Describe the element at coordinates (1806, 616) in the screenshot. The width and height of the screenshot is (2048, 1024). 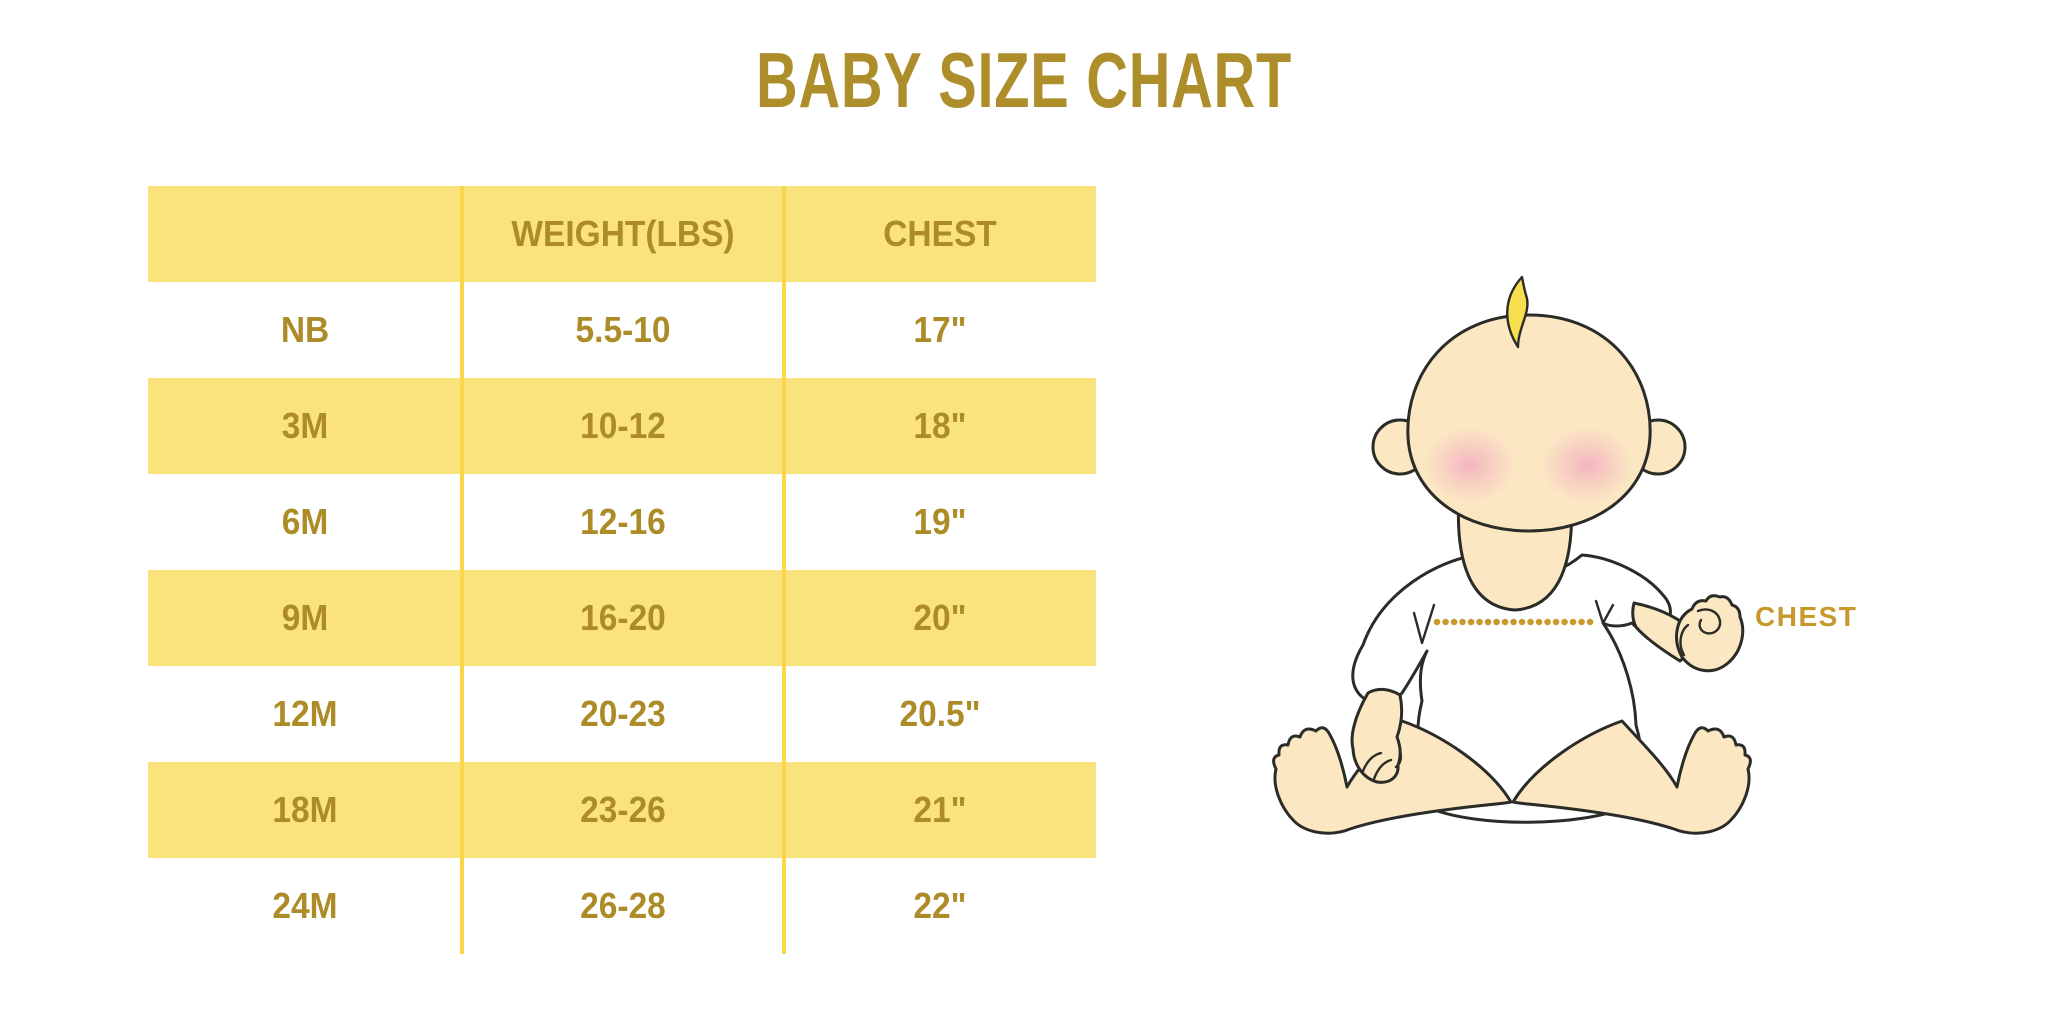
I see `chest-measurement-label: CHEST` at that location.